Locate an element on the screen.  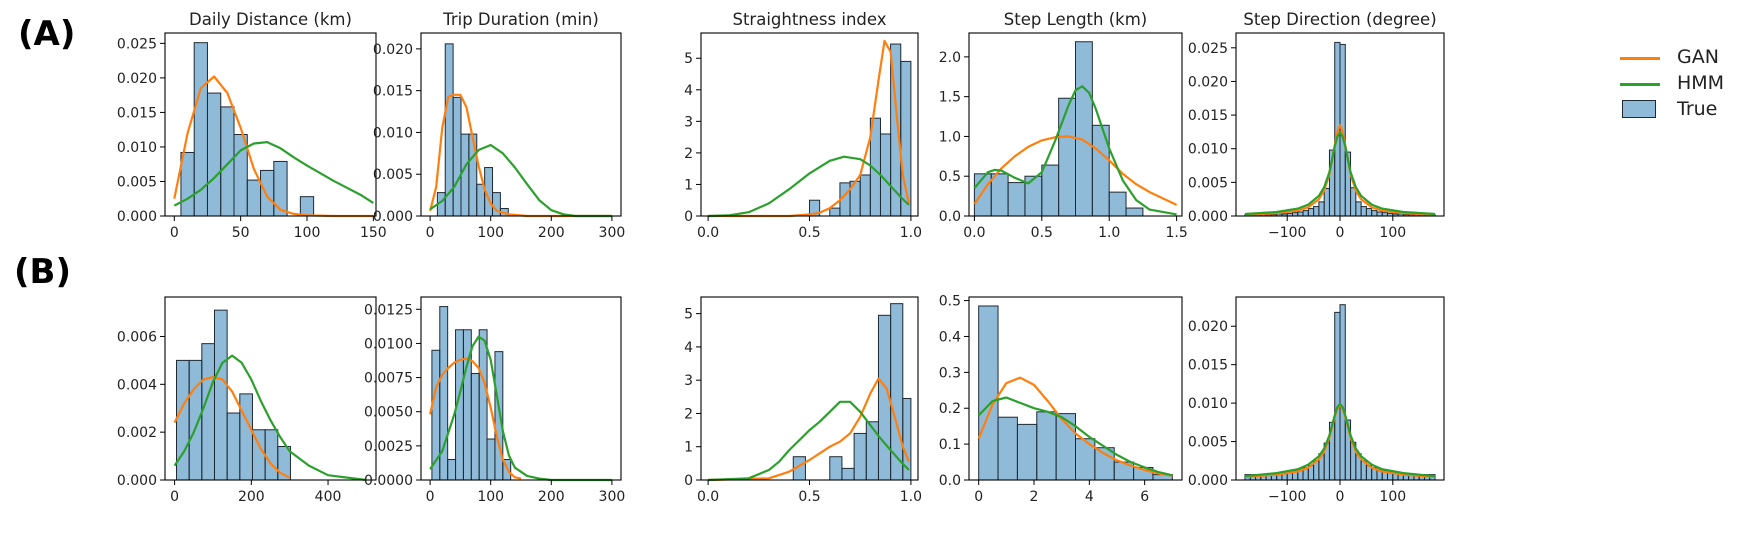
xtick-label-B-step-length-2: 4 is located at coordinates (1089, 497).